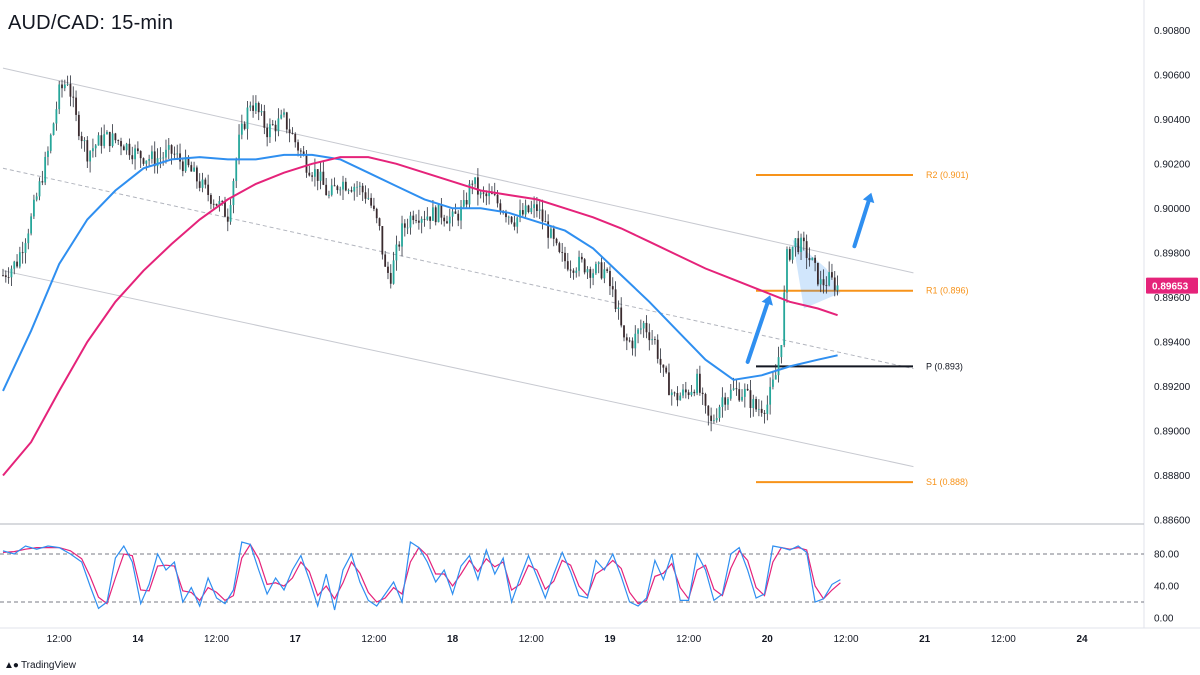 This screenshot has width=1200, height=675. What do you see at coordinates (216, 639) in the screenshot?
I see `time-tick-label: 12:00` at bounding box center [216, 639].